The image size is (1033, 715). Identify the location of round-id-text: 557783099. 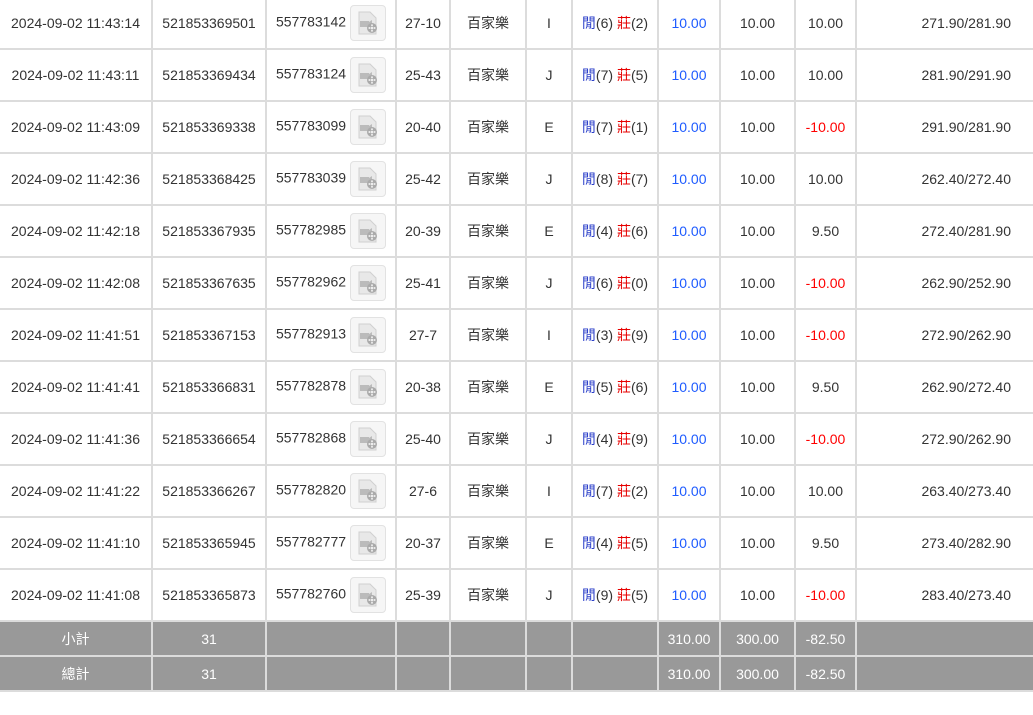
(311, 125).